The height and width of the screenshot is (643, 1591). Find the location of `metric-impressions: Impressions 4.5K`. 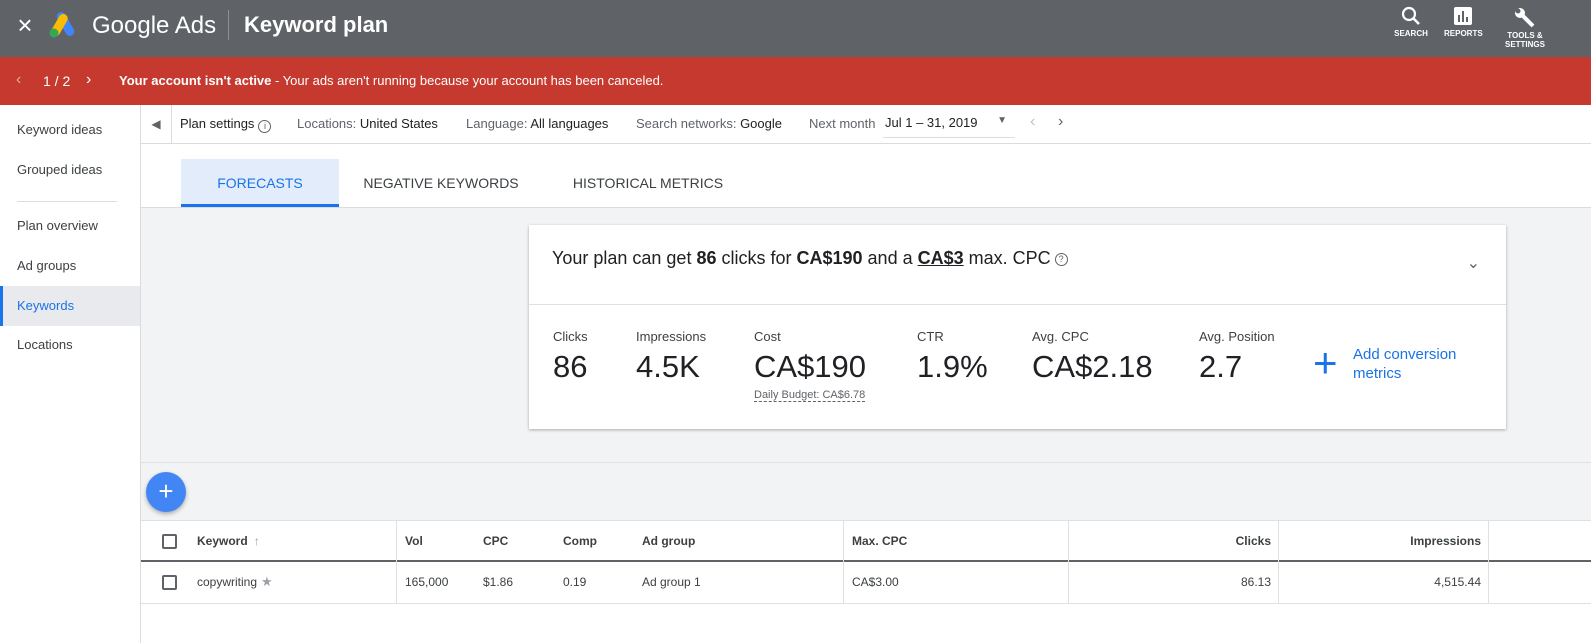

metric-impressions: Impressions 4.5K is located at coordinates (671, 357).